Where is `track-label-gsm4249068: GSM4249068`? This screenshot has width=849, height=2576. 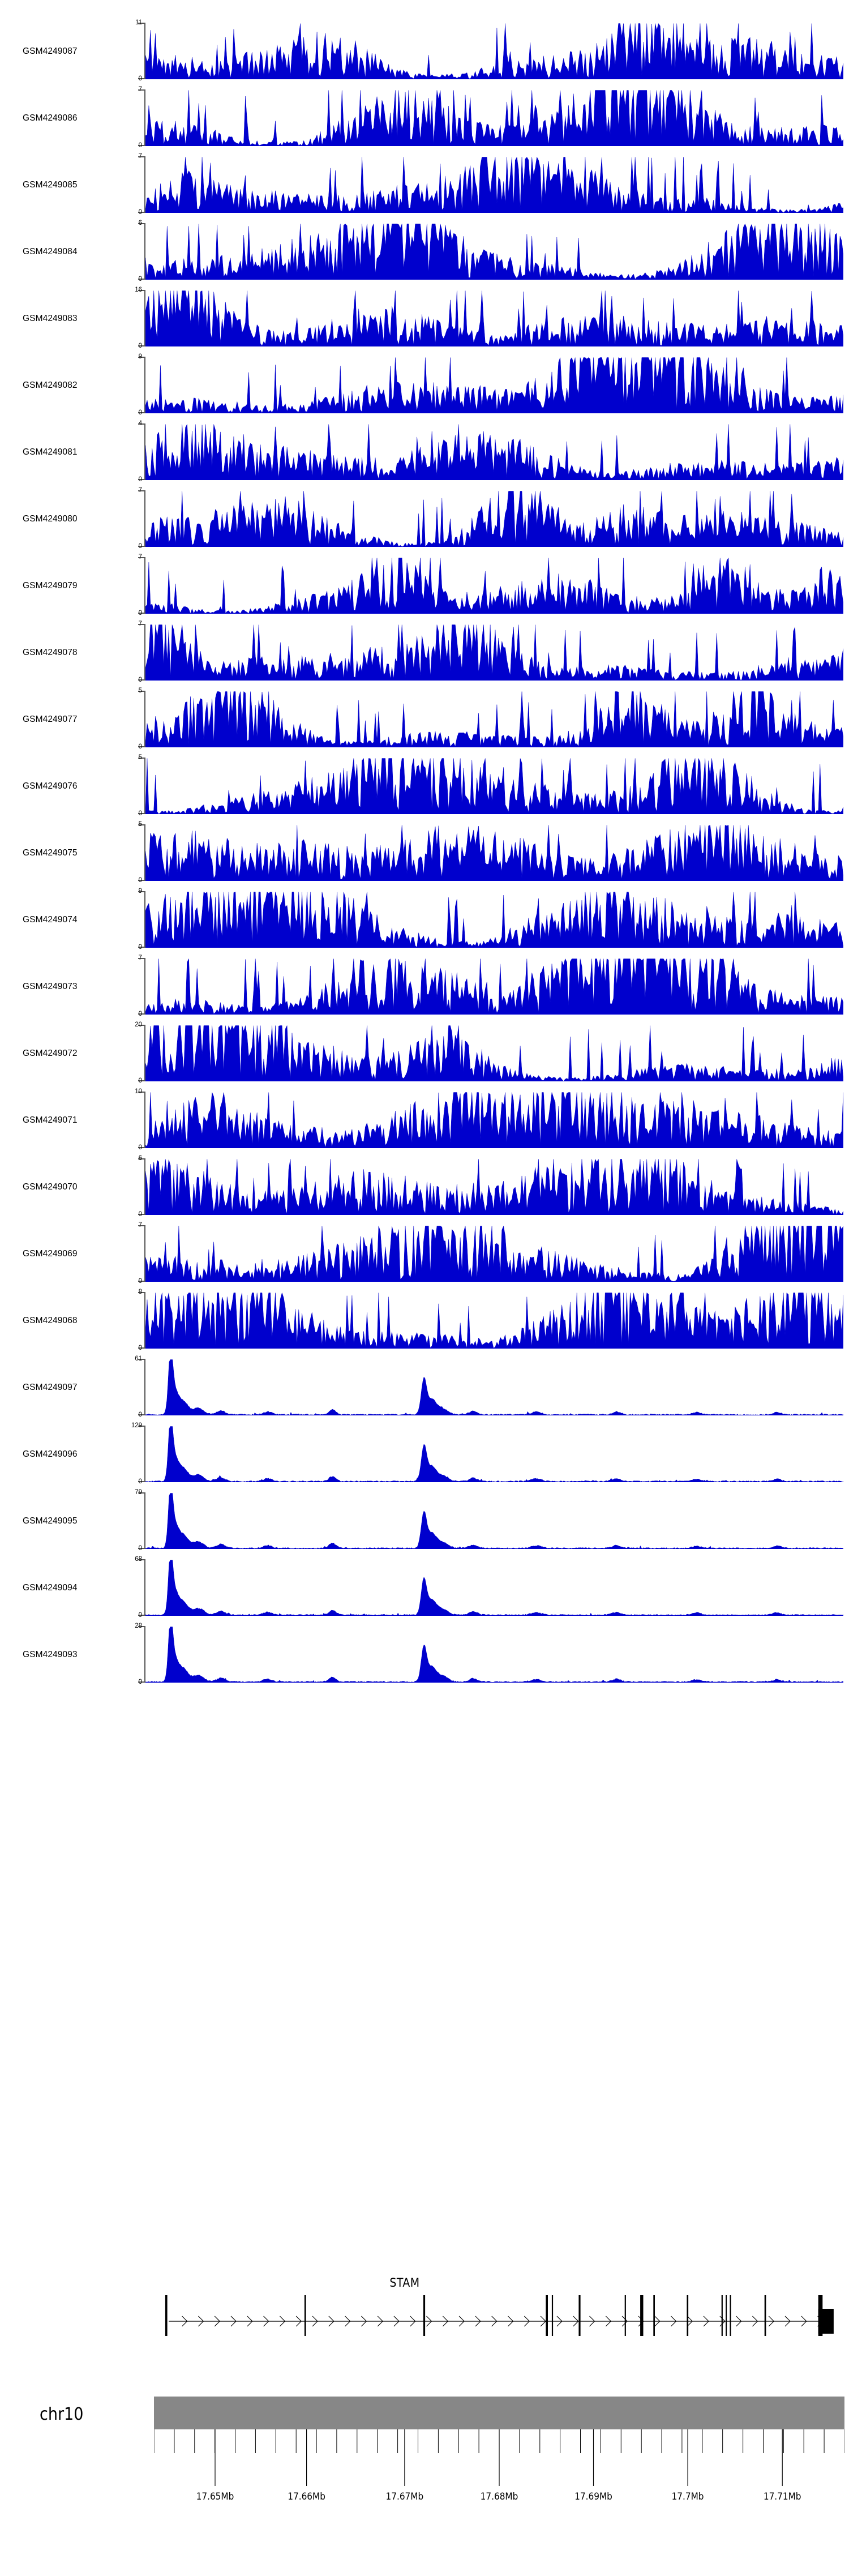
track-label-gsm4249068: GSM4249068 is located at coordinates (50, 1320).